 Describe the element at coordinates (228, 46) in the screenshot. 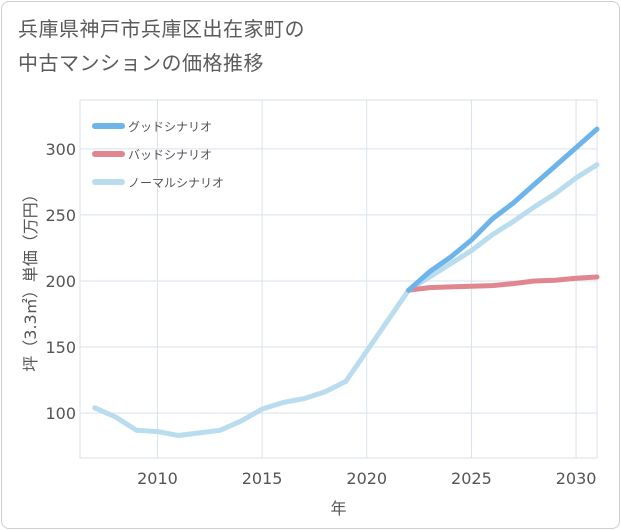

I see `chart-title: 兵庫県神戸市兵庫区出在家町の 中古マンションの価格推移` at that location.